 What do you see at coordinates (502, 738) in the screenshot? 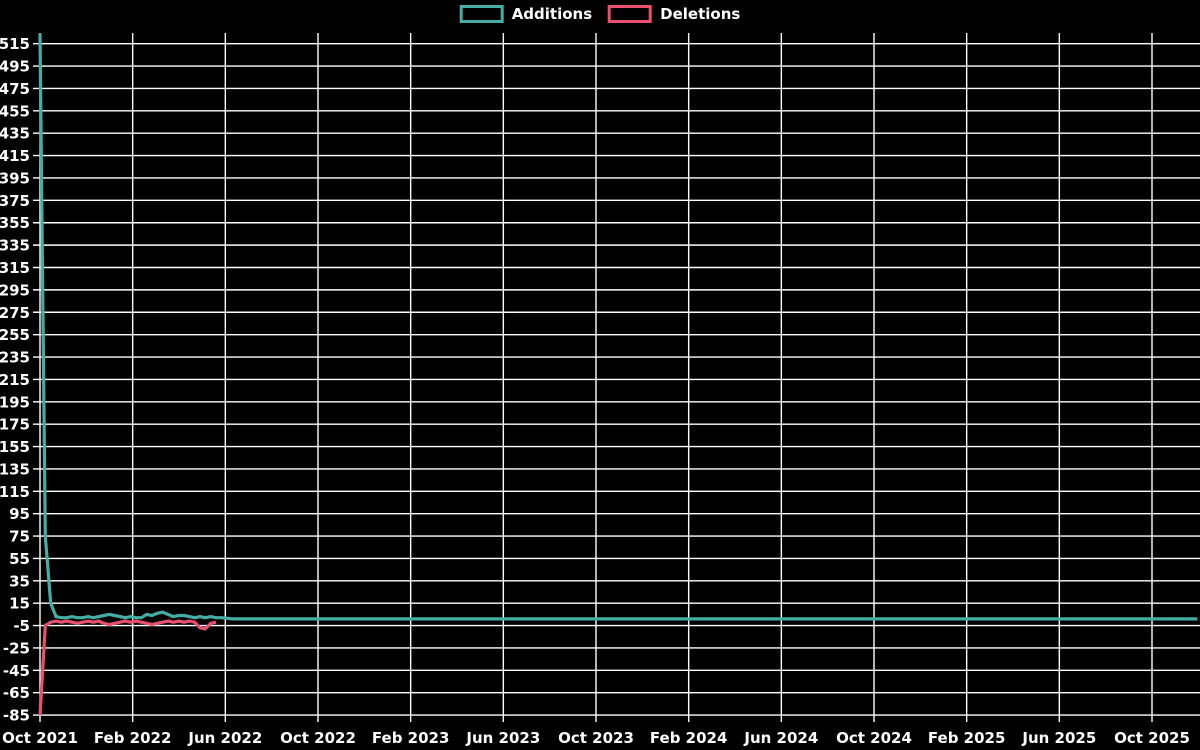
I see `x-tick-label: Jun 2023` at bounding box center [502, 738].